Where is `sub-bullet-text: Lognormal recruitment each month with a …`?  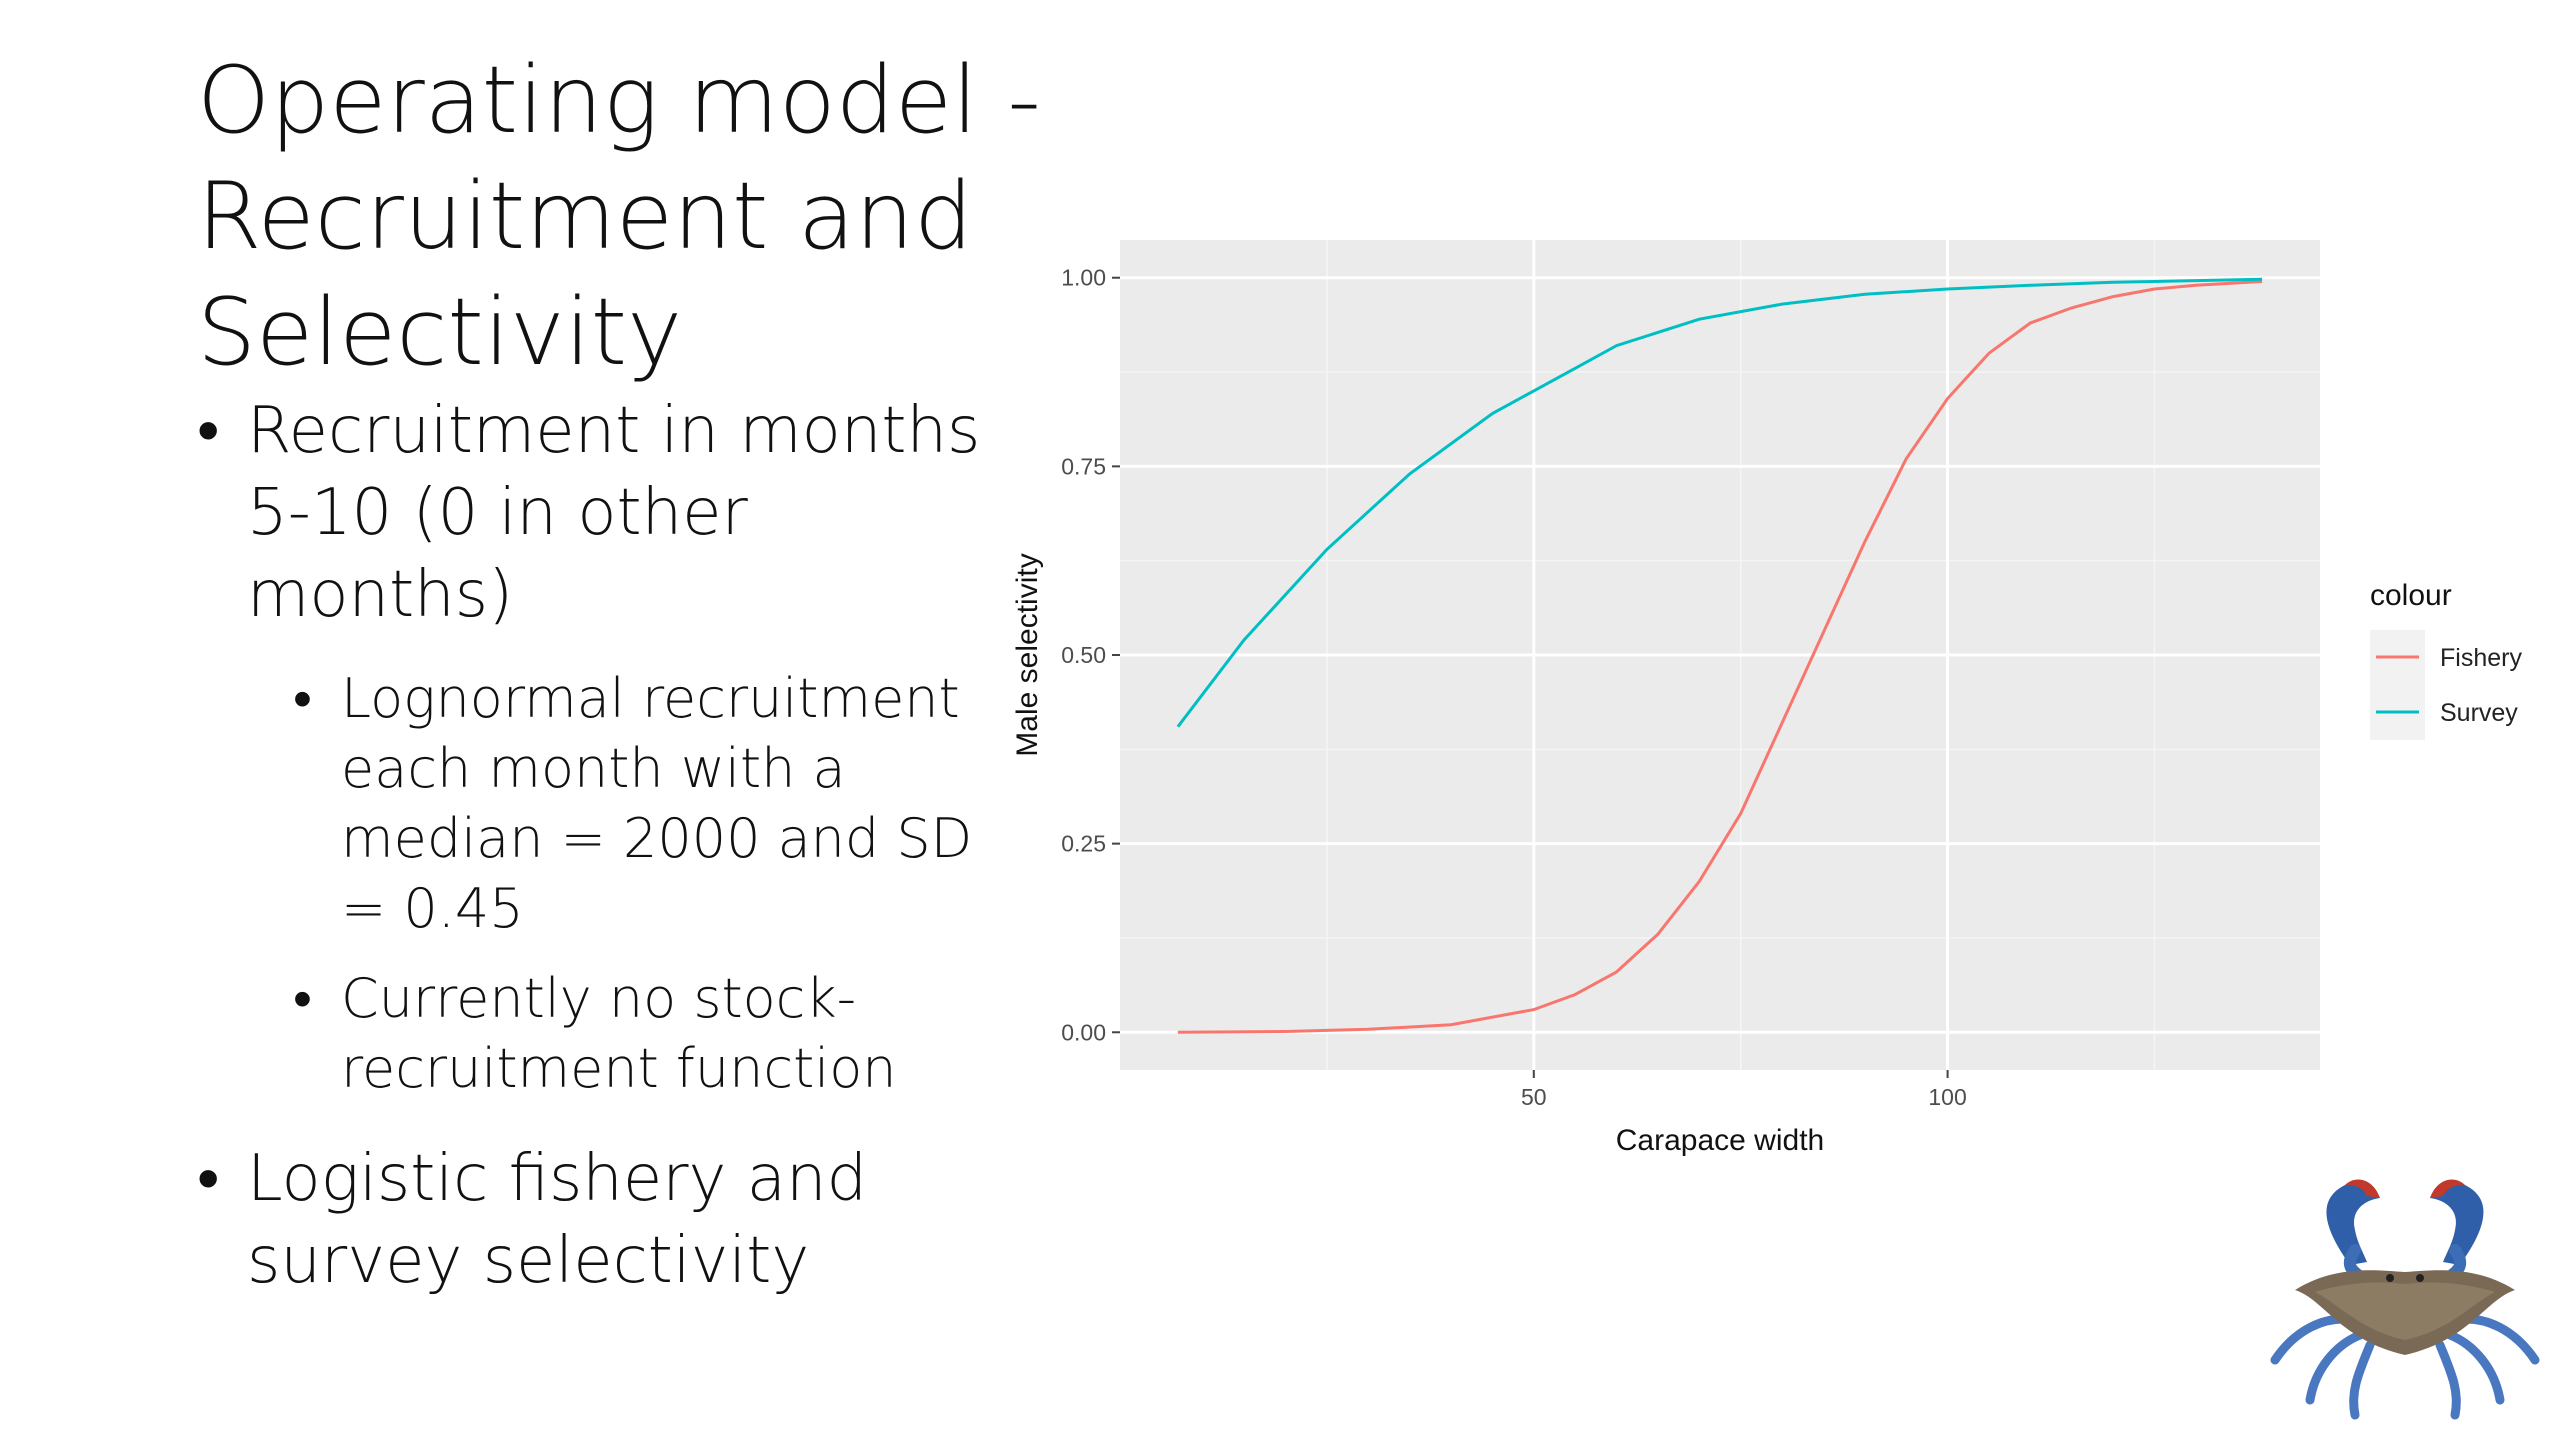
sub-bullet-text: Lognormal recruitment each month with a … is located at coordinates (657, 803).